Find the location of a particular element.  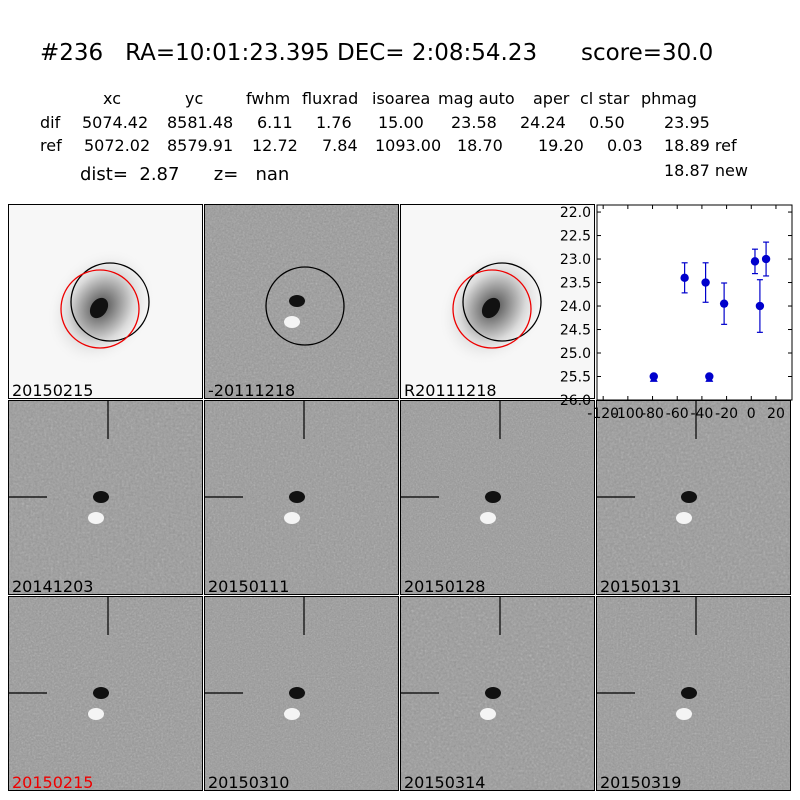

col-header-aper: aper is located at coordinates (551, 98).